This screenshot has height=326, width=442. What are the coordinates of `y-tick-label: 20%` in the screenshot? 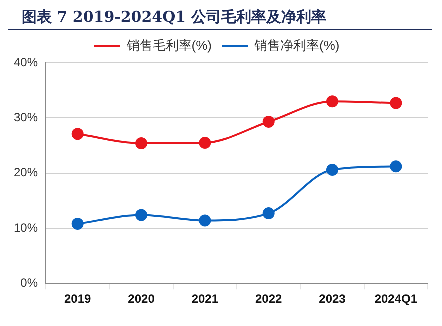 It's located at (26, 173).